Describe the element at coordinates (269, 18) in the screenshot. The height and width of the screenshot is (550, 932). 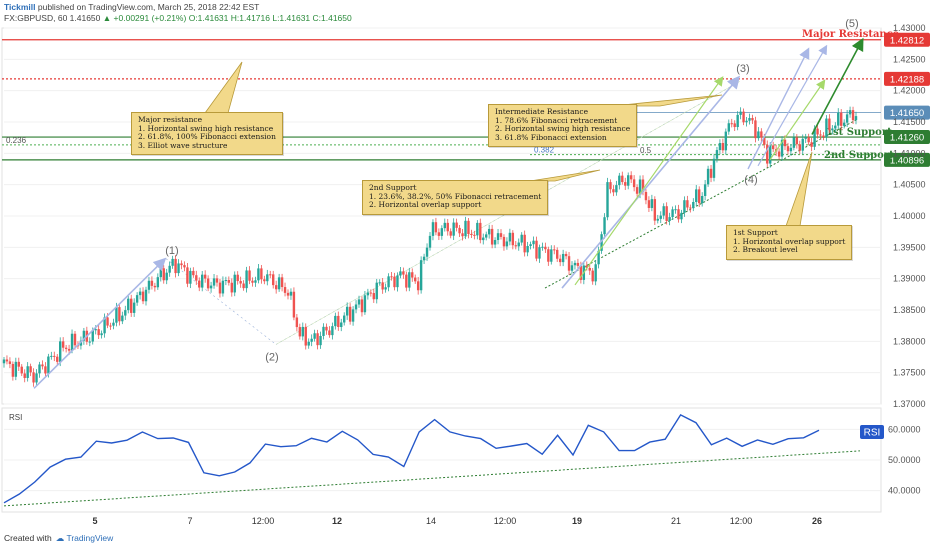
I see `ohlc-values: O:1.41631 H:1.41716 L:1.41631 C:1.41650` at that location.